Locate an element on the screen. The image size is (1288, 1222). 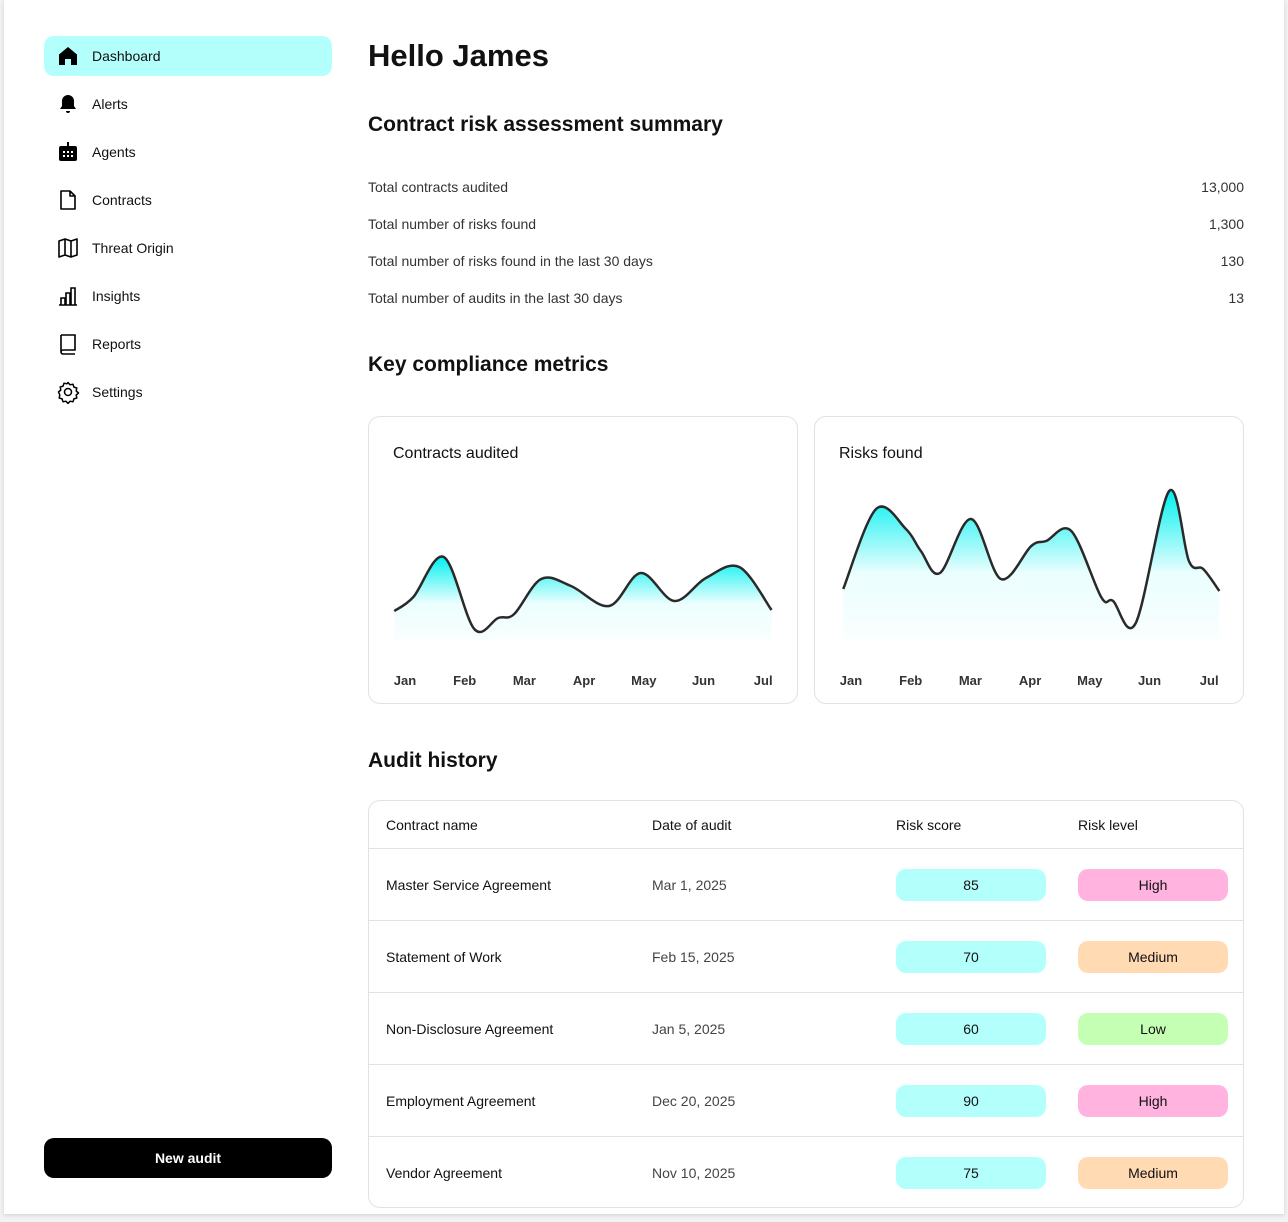
chart-risks-found: Jan Feb Mar Apr May Jun Jul is located at coordinates (1030, 588).